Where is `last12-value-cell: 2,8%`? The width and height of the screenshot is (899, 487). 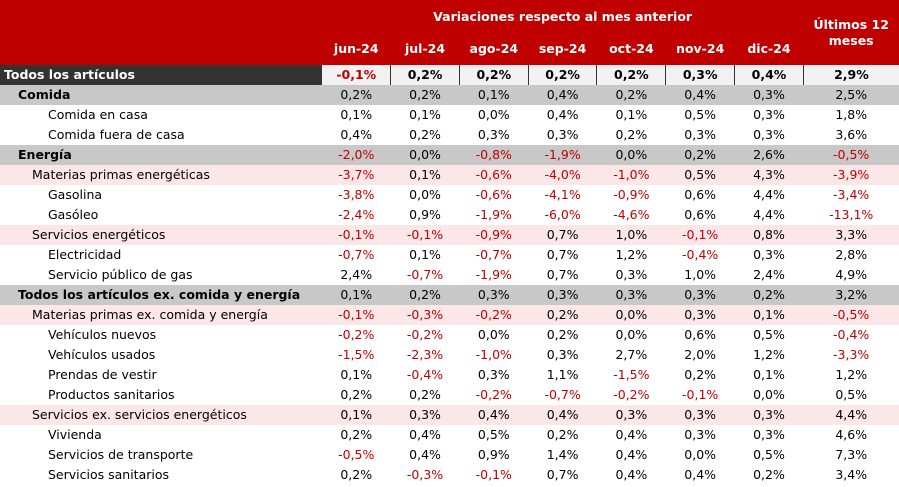
last12-value-cell: 2,8% is located at coordinates (851, 255).